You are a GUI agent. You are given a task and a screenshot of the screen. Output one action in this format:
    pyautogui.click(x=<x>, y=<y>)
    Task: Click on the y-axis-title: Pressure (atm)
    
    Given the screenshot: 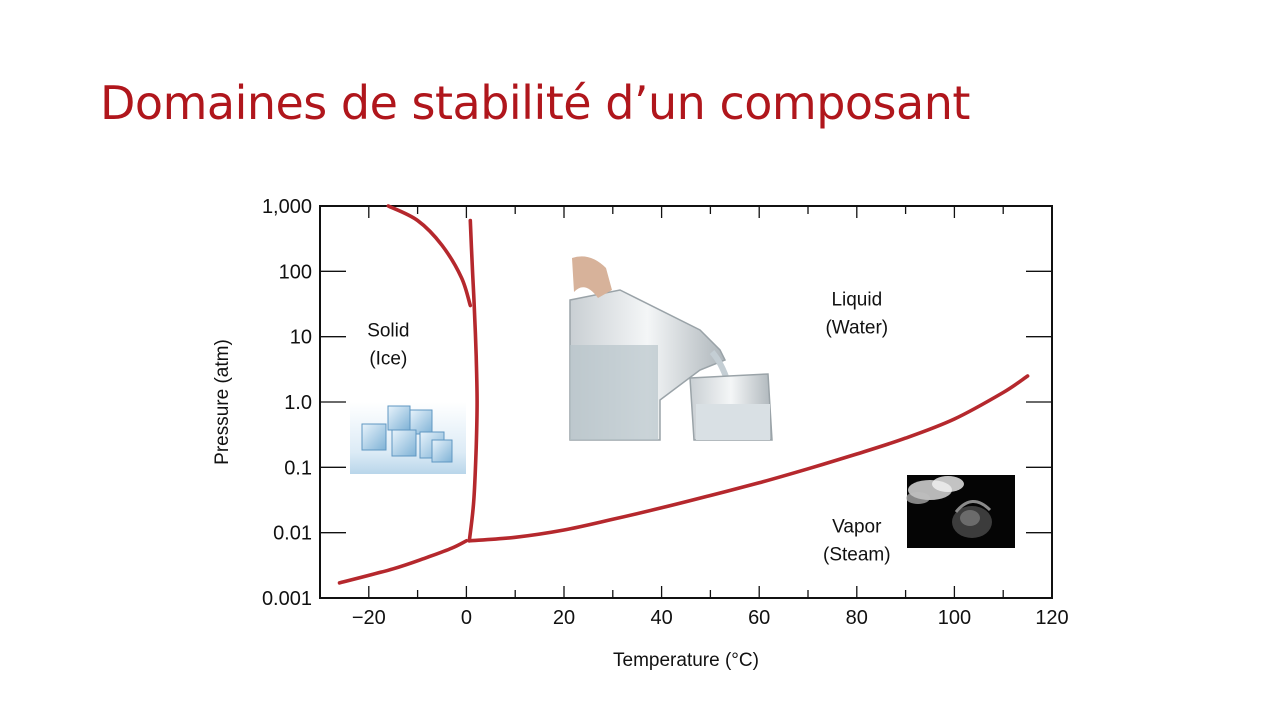 What is the action you would take?
    pyautogui.click(x=222, y=402)
    